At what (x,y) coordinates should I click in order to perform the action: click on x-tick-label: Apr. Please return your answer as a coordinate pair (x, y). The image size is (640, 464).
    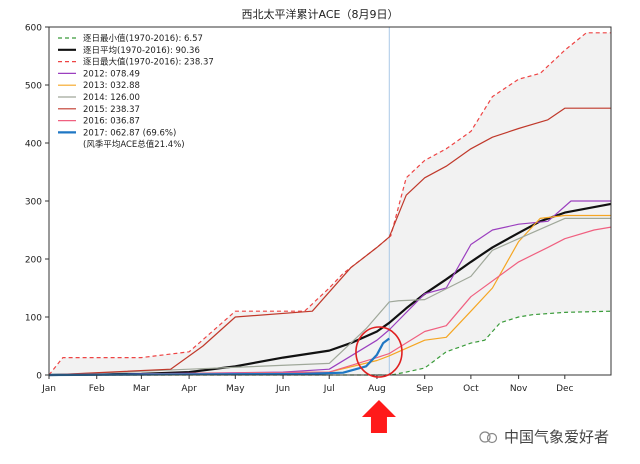
    Looking at the image, I should click on (189, 389).